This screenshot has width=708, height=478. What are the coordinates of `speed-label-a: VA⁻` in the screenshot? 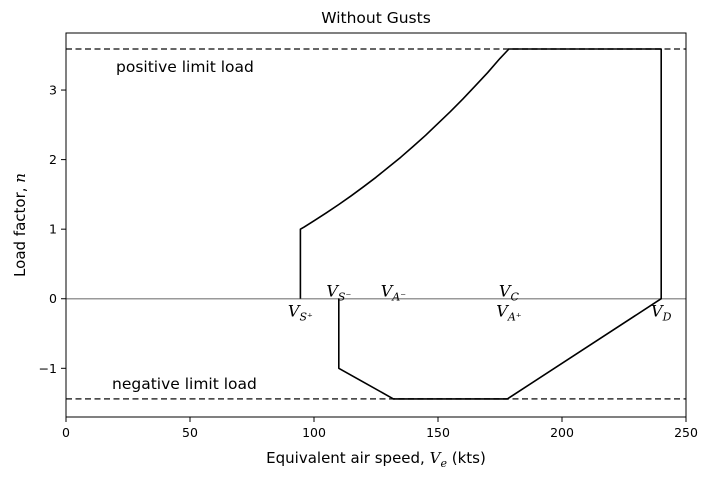 It's located at (394, 292).